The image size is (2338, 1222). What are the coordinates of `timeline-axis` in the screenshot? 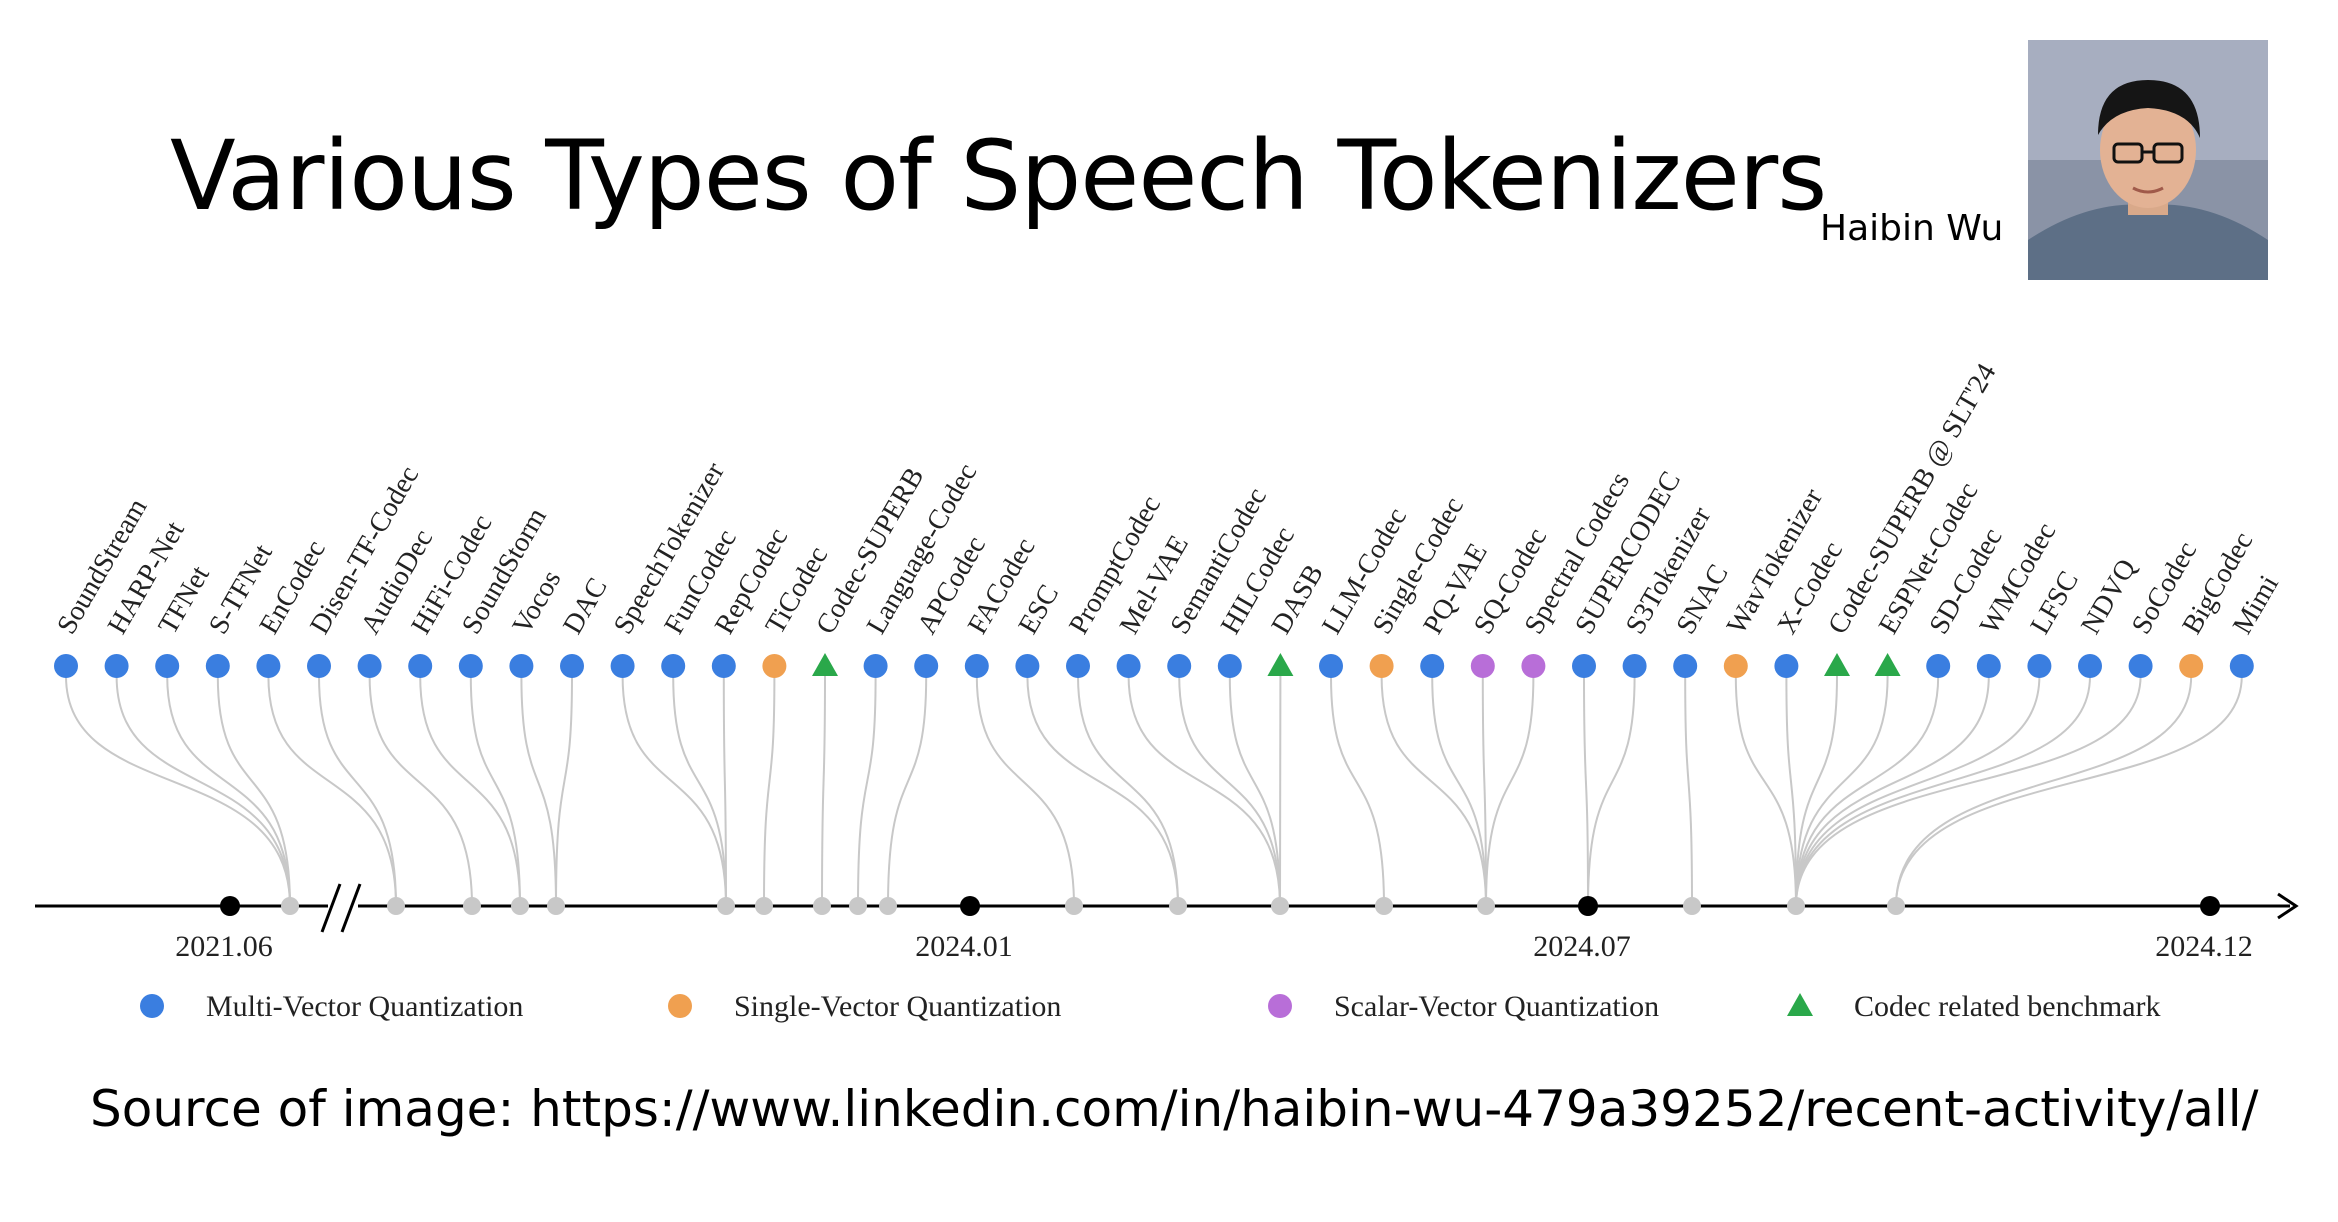 It's located at (1167, 908).